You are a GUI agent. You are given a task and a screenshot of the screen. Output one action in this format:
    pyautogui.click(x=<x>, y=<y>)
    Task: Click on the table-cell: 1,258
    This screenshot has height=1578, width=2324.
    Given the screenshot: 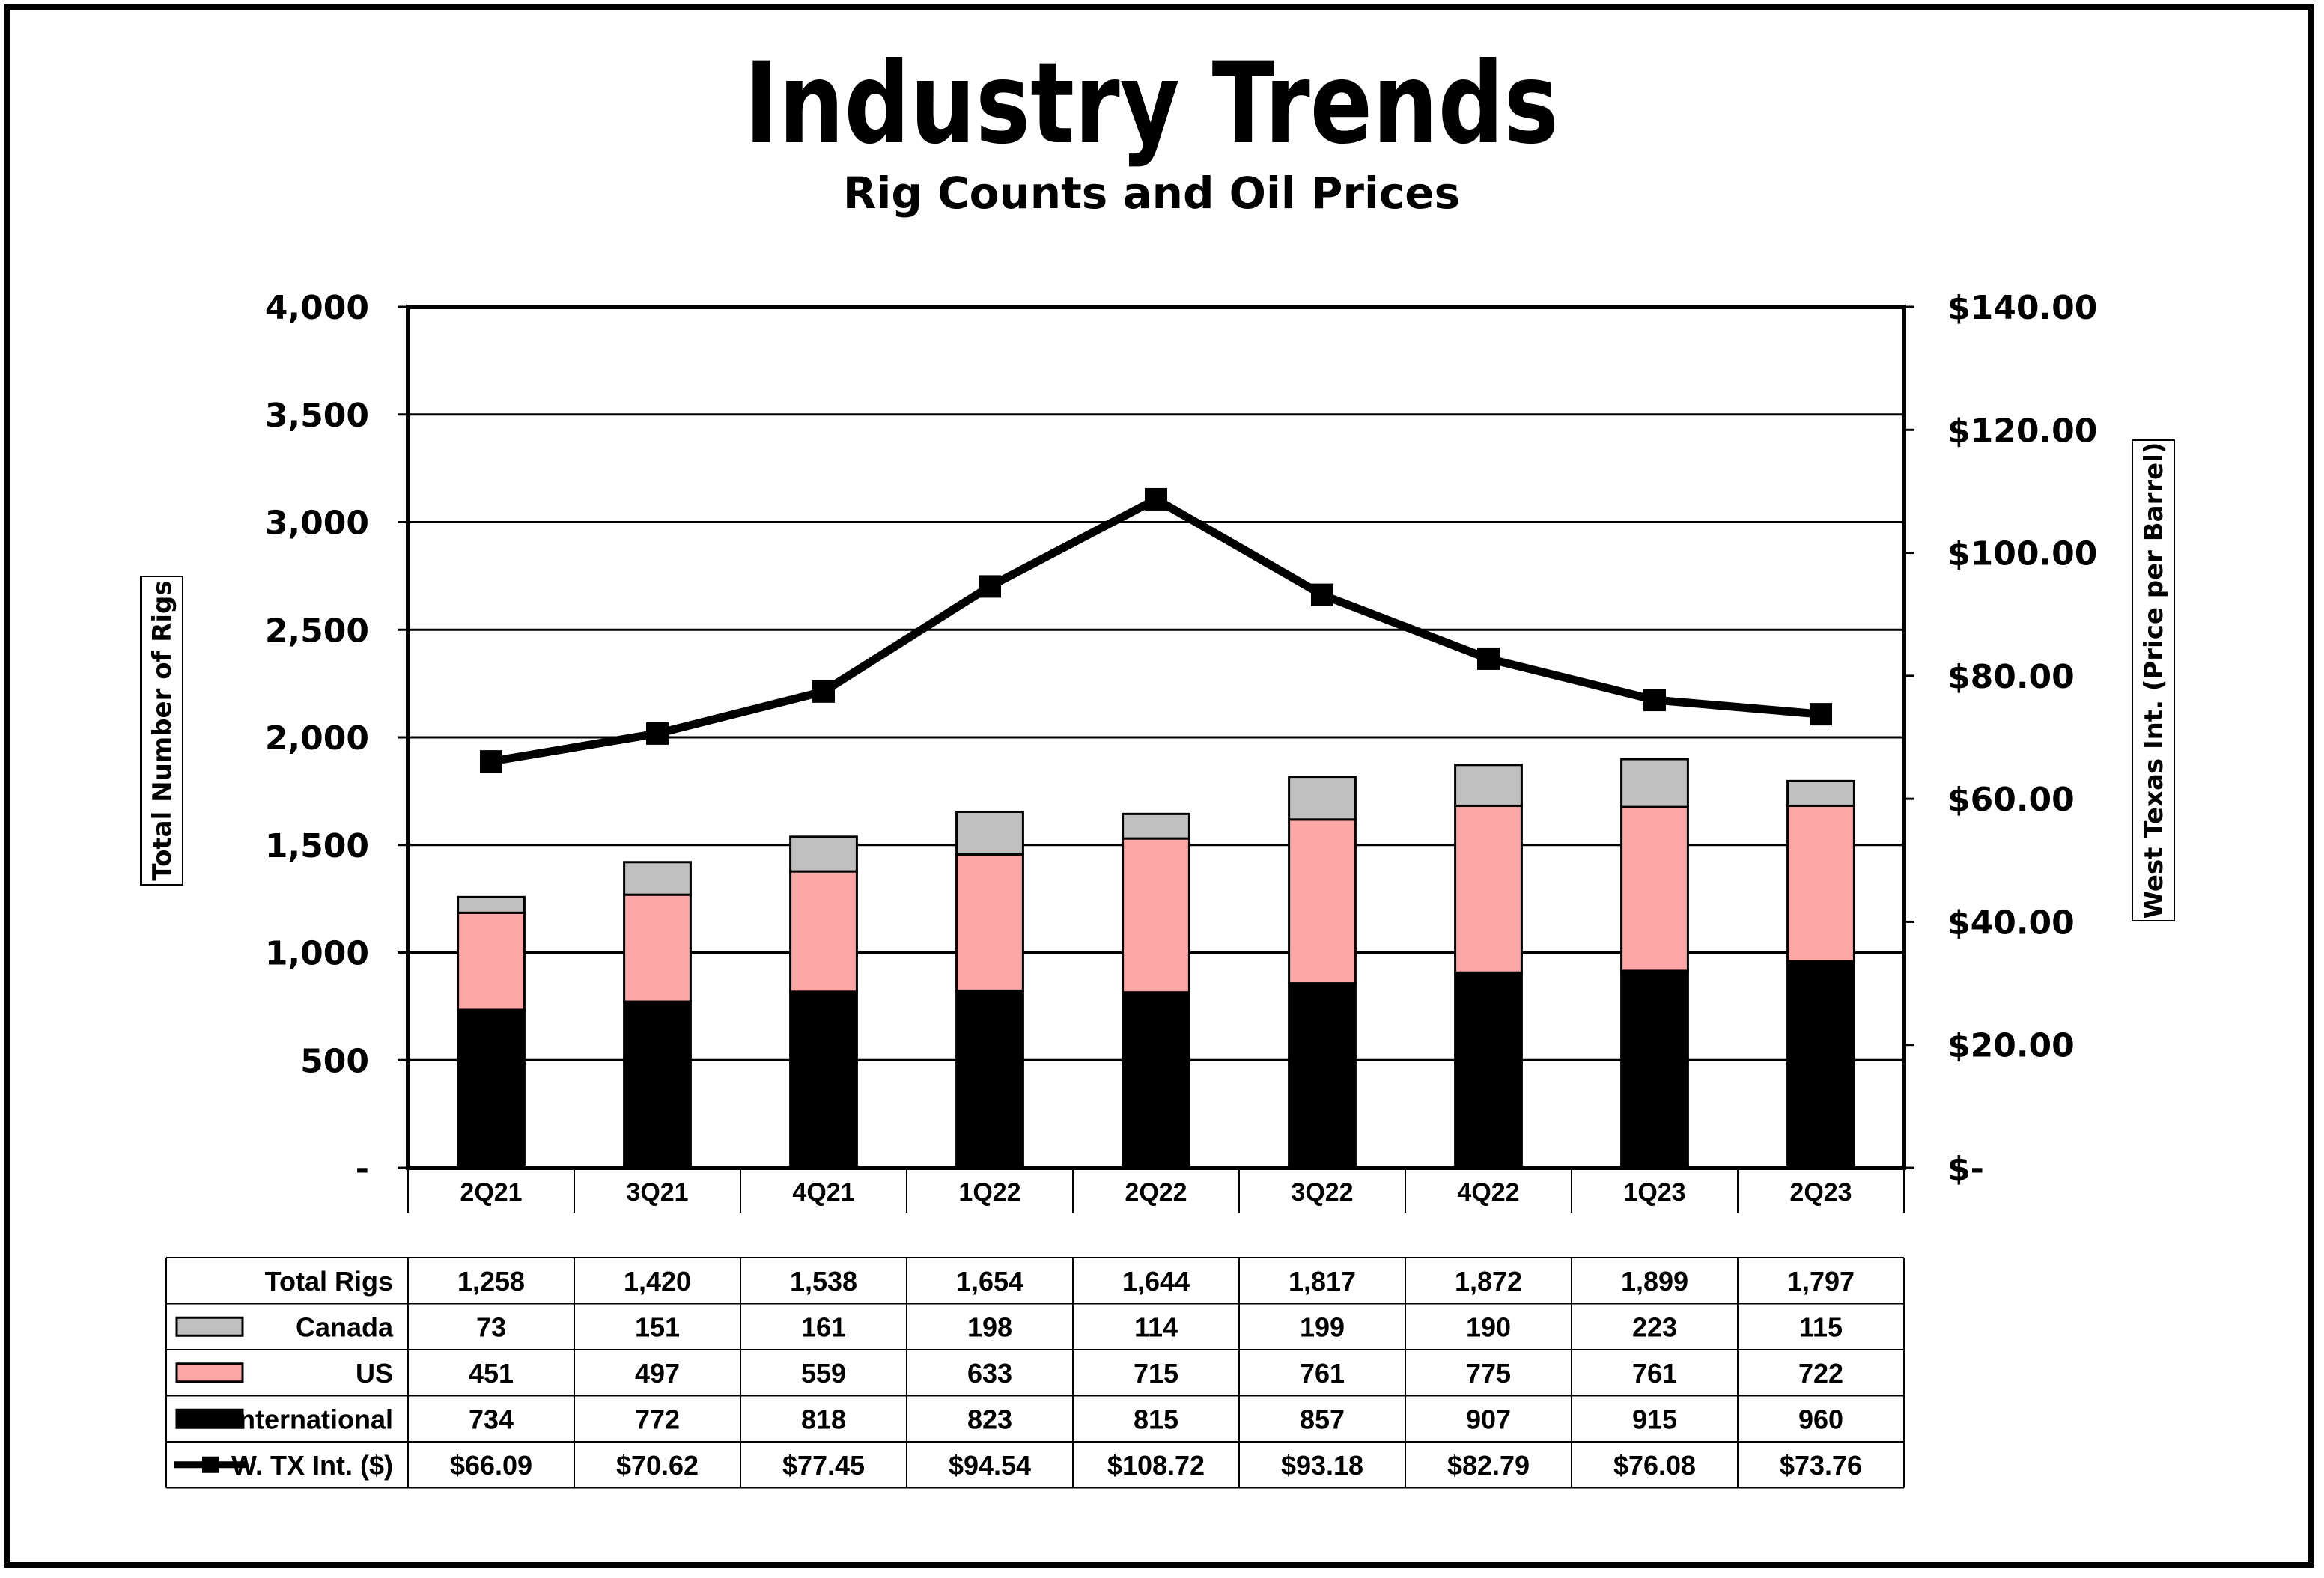 What is the action you would take?
    pyautogui.click(x=491, y=1281)
    